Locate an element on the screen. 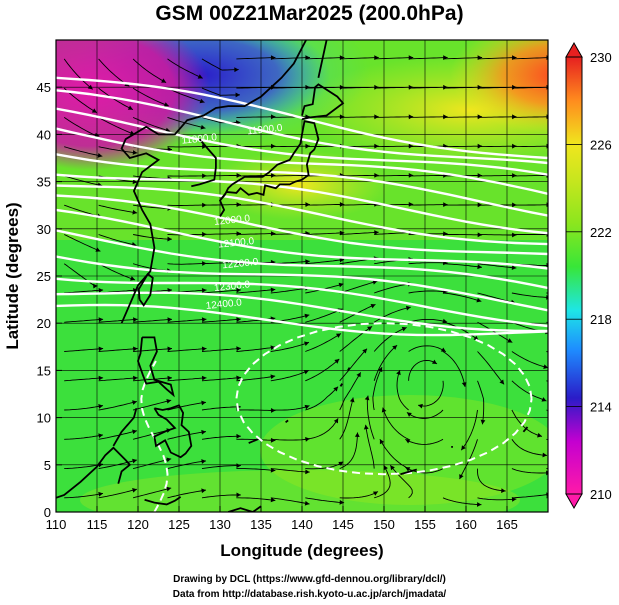  y-tick-label: 40 is located at coordinates (44, 134).